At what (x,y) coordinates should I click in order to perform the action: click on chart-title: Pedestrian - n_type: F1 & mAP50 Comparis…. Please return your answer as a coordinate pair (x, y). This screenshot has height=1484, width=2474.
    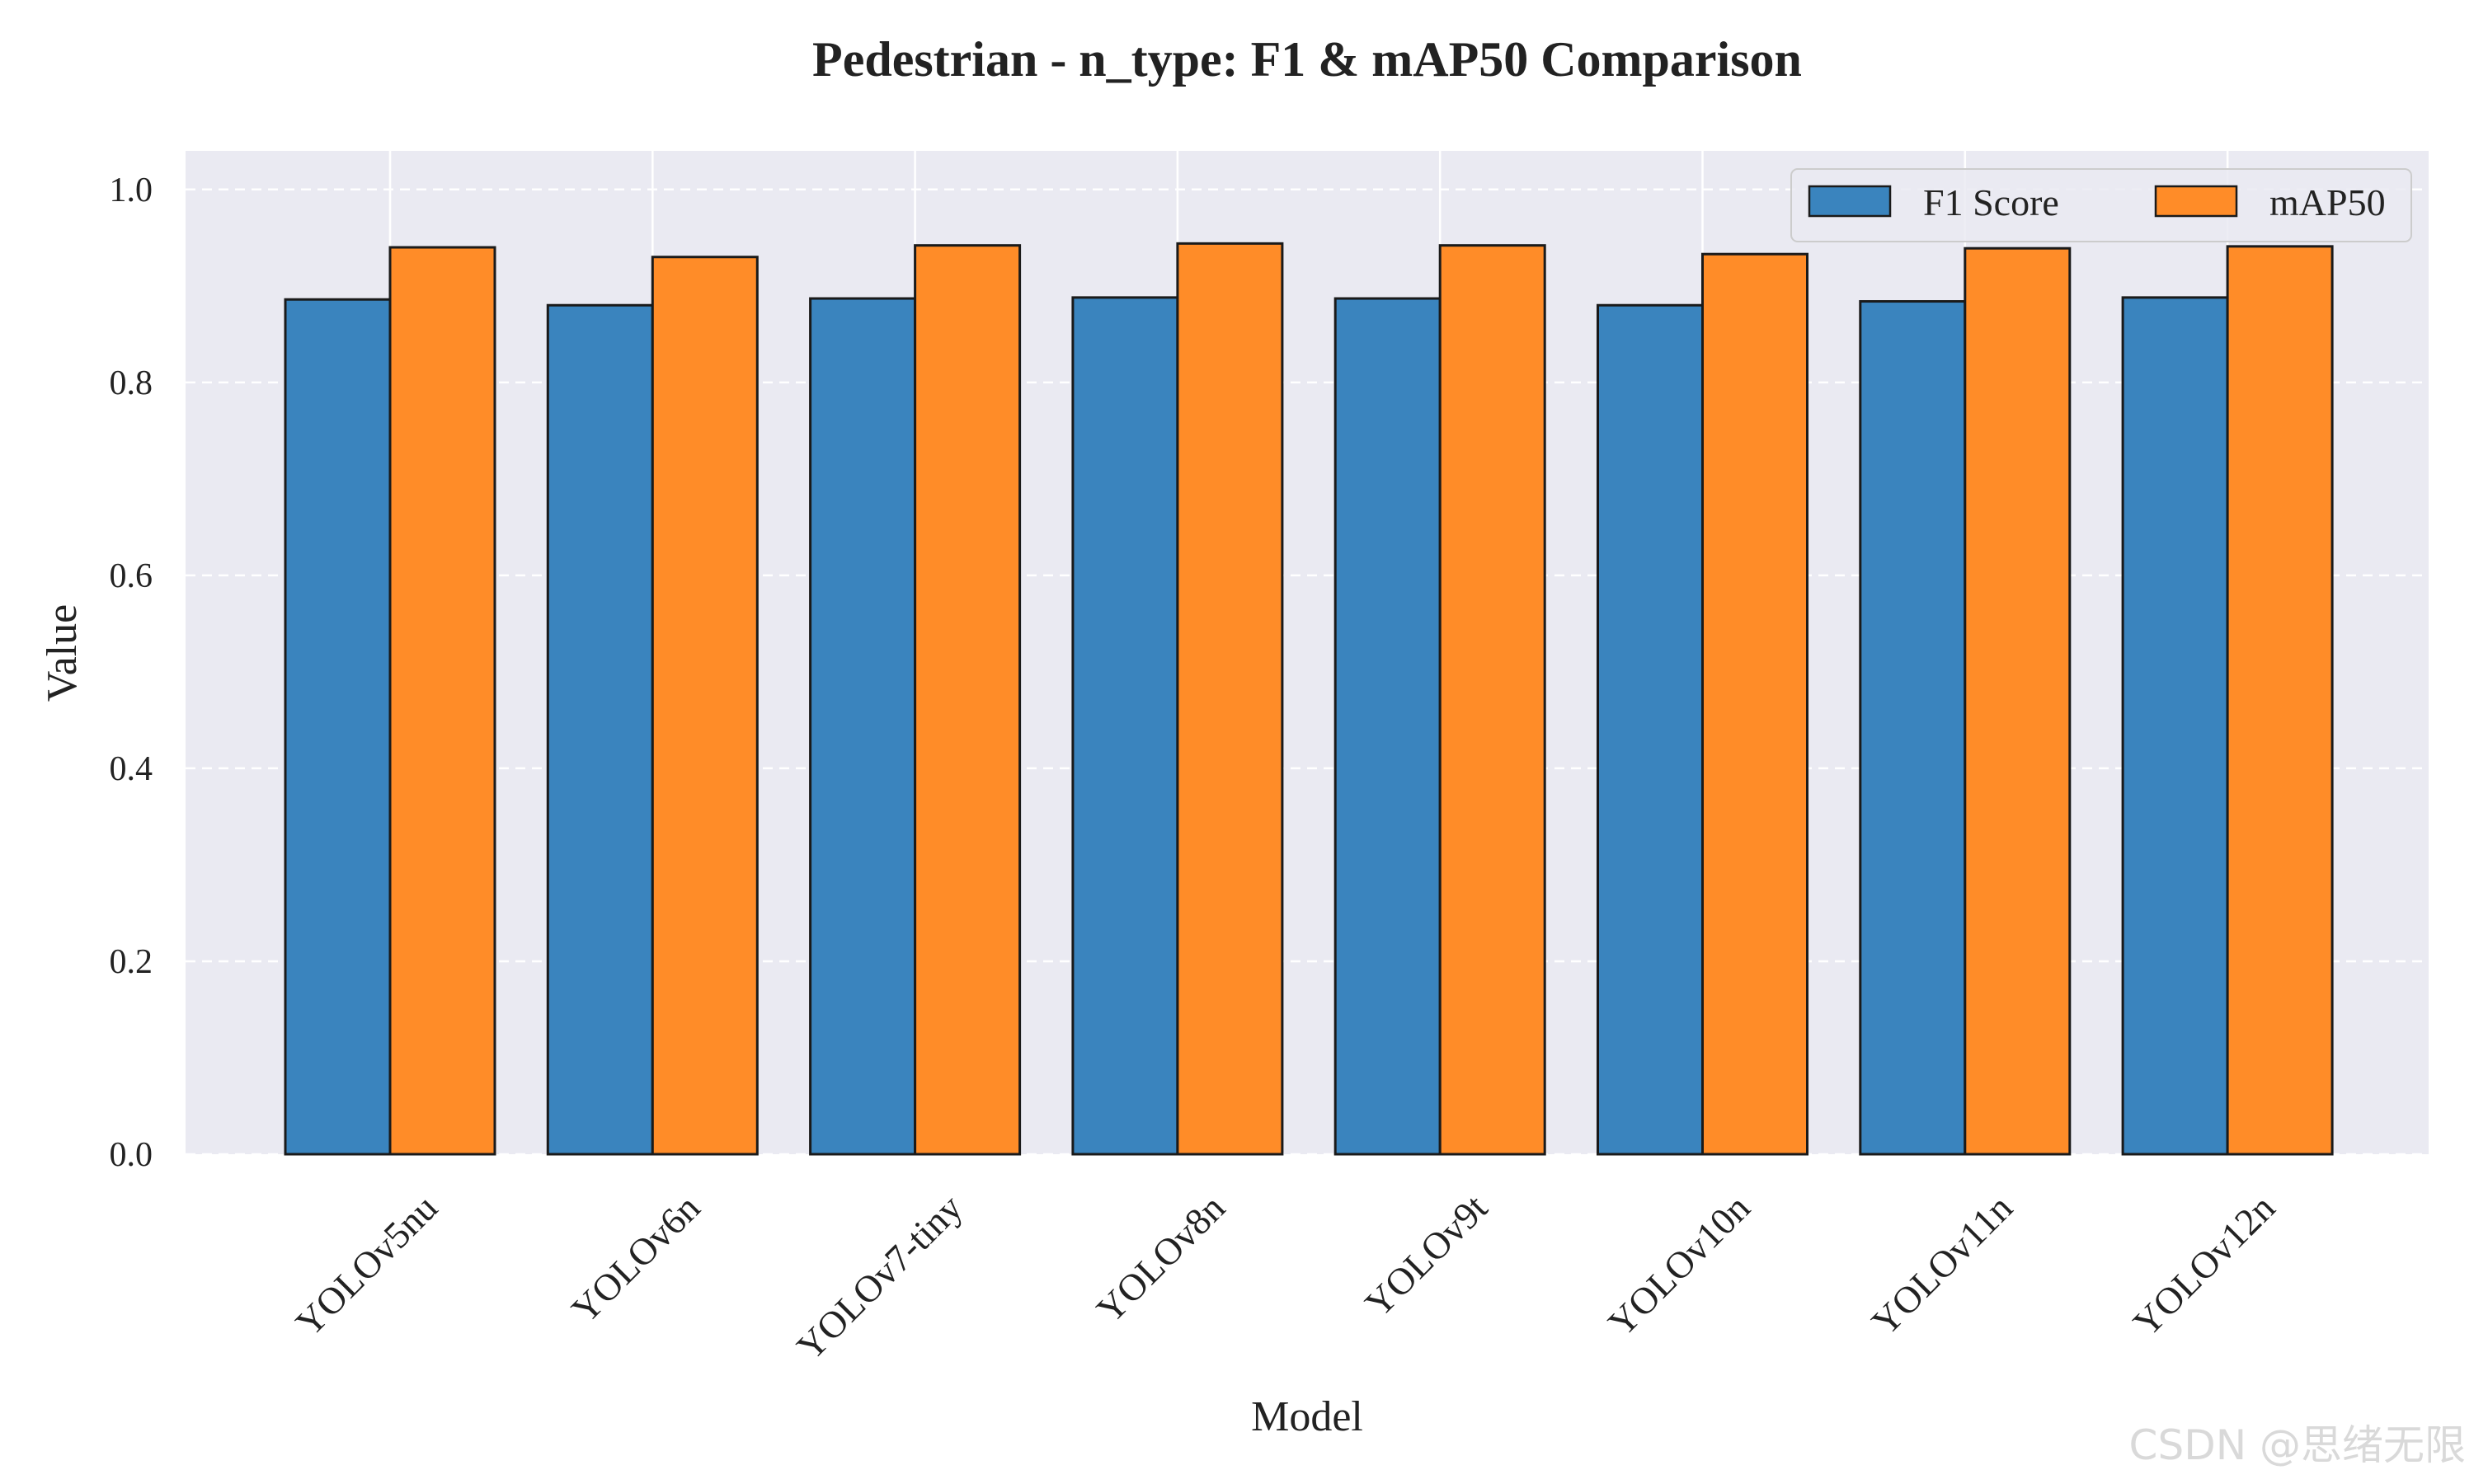
    Looking at the image, I should click on (1307, 59).